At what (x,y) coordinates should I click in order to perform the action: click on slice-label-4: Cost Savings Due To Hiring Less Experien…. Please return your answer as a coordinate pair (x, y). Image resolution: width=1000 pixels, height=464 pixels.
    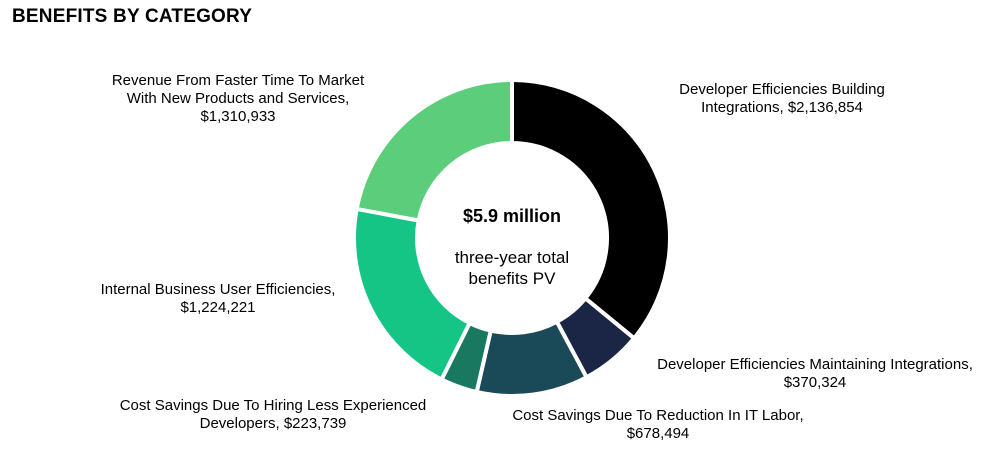
    Looking at the image, I should click on (273, 414).